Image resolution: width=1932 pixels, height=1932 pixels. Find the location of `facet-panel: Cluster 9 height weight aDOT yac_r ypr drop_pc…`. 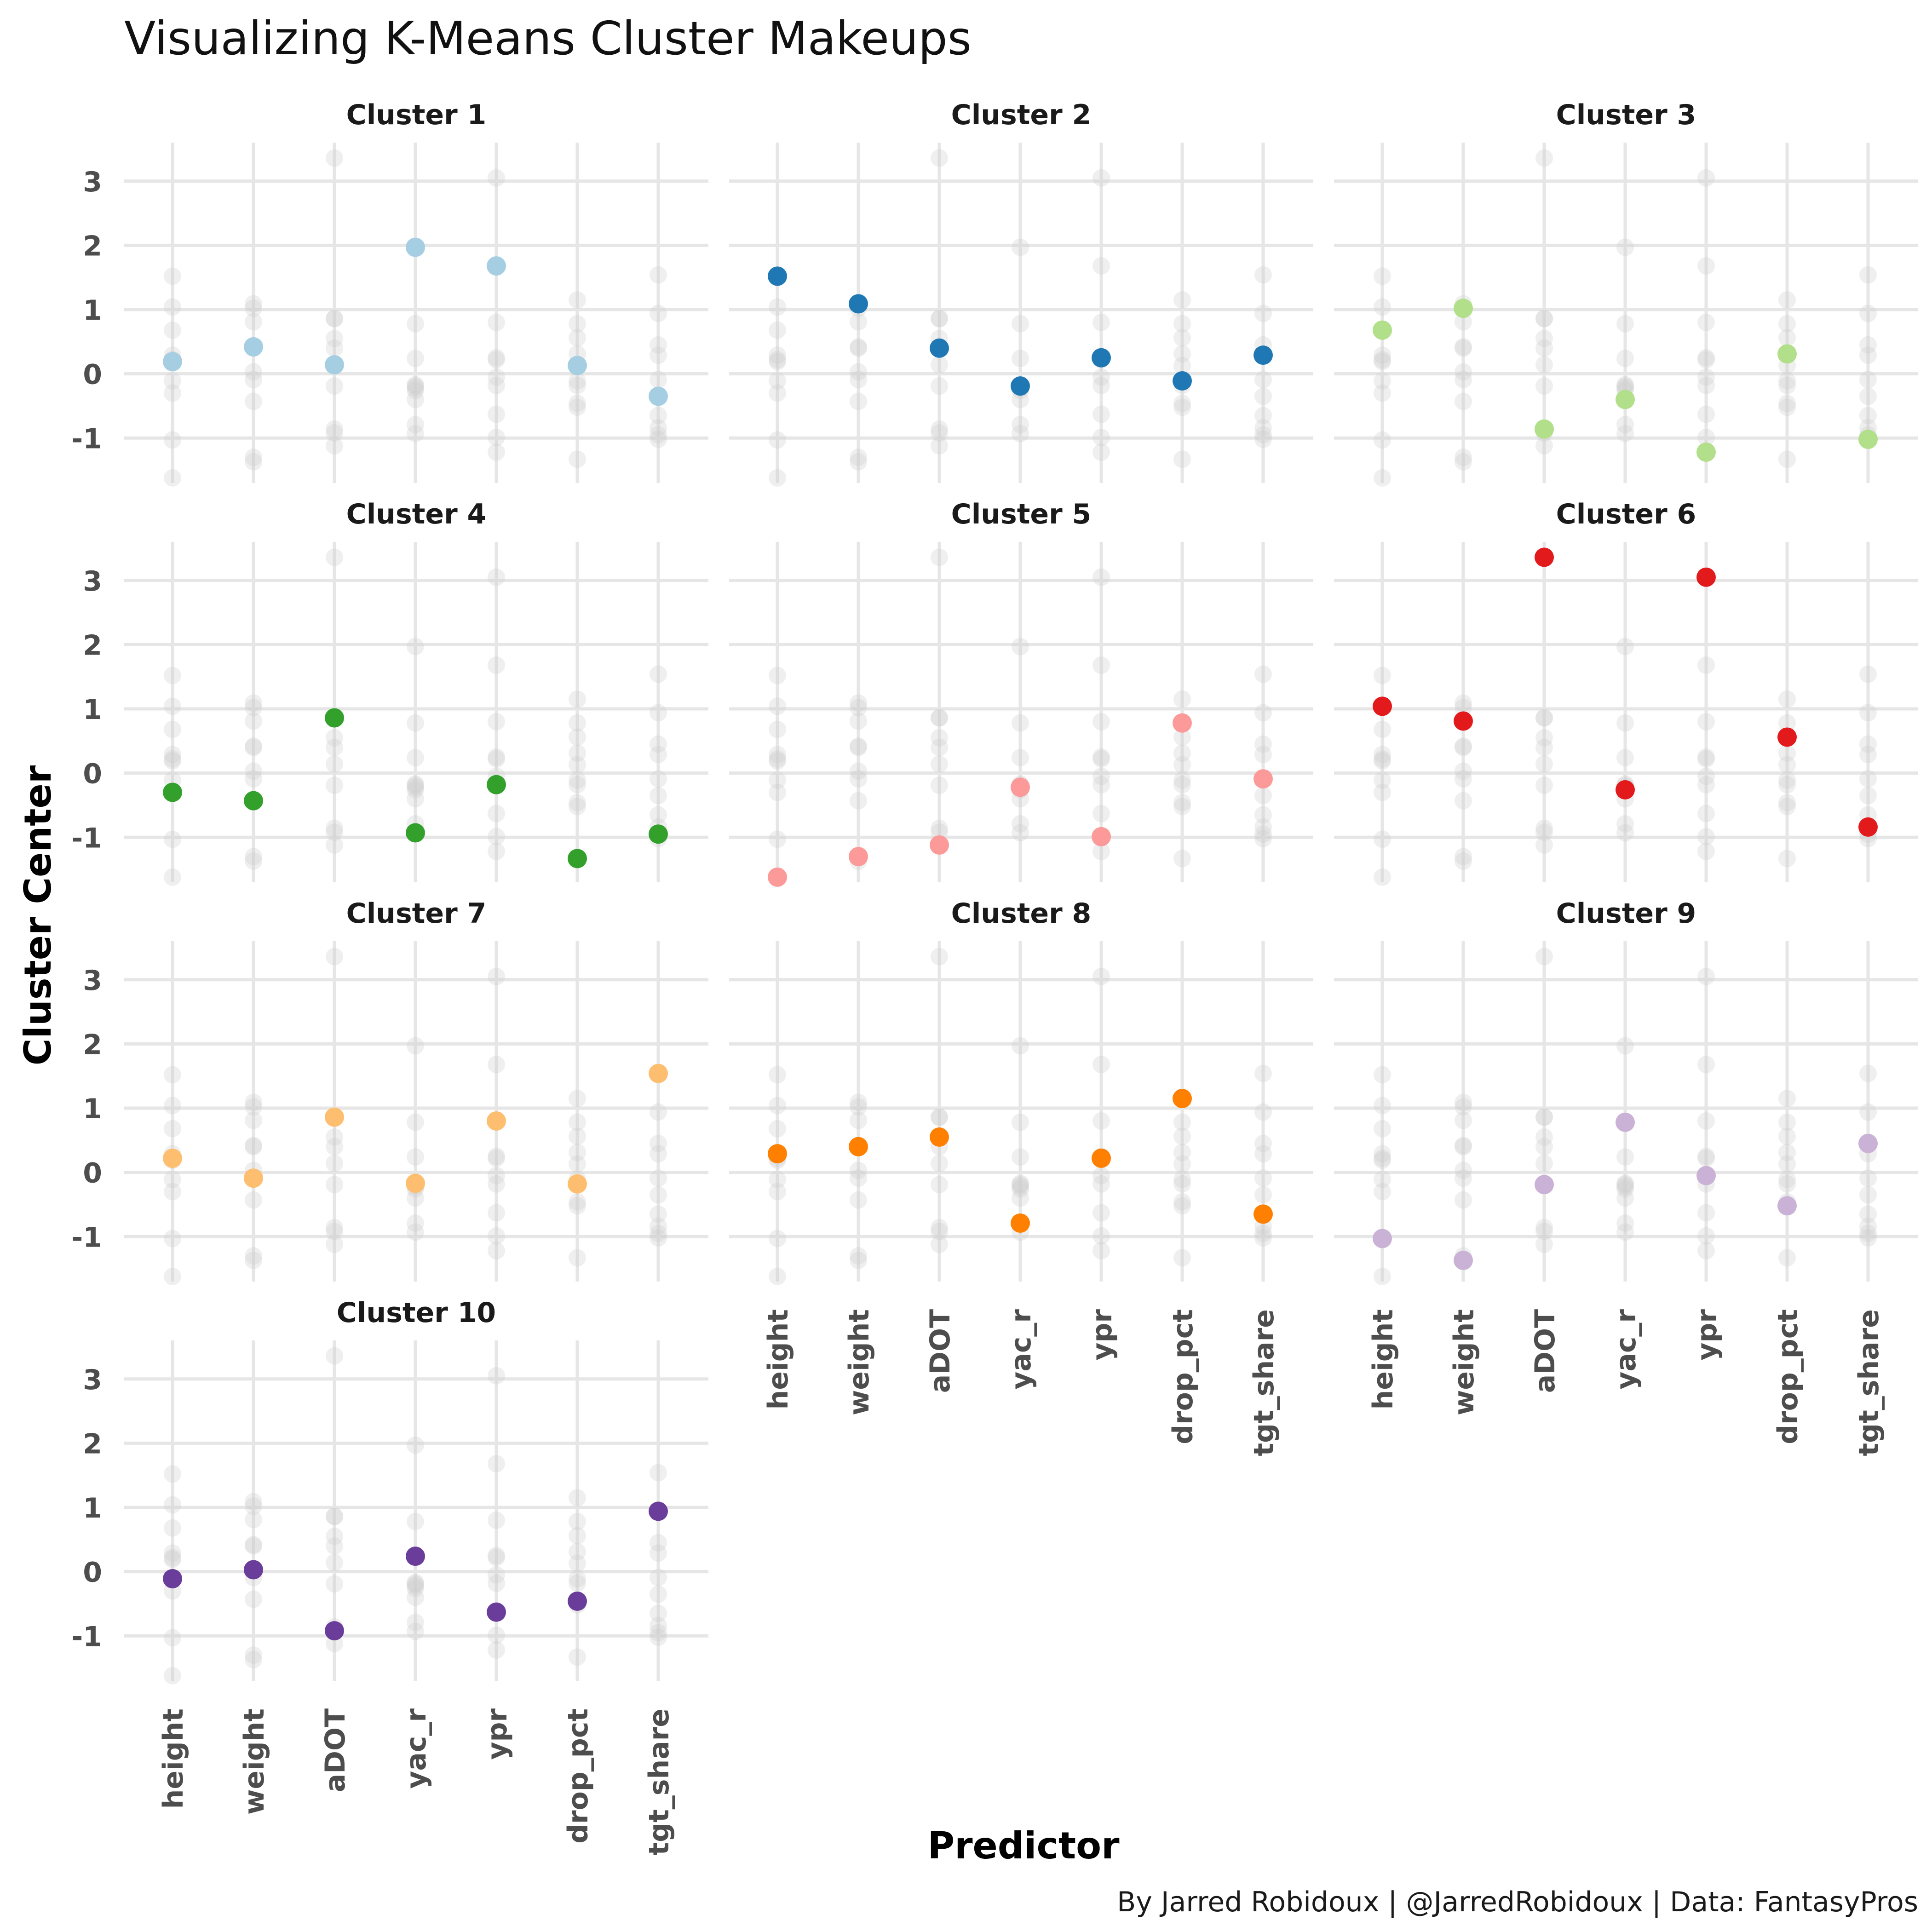

facet-panel: Cluster 9 height weight aDOT yac_r ypr drop_pc… is located at coordinates (1626, 1176).